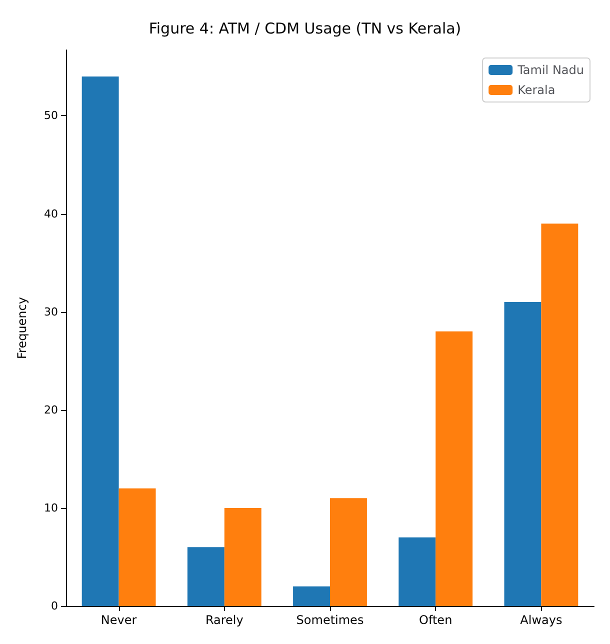 The width and height of the screenshot is (610, 644). What do you see at coordinates (51, 115) in the screenshot?
I see `y-tick-label: 50` at bounding box center [51, 115].